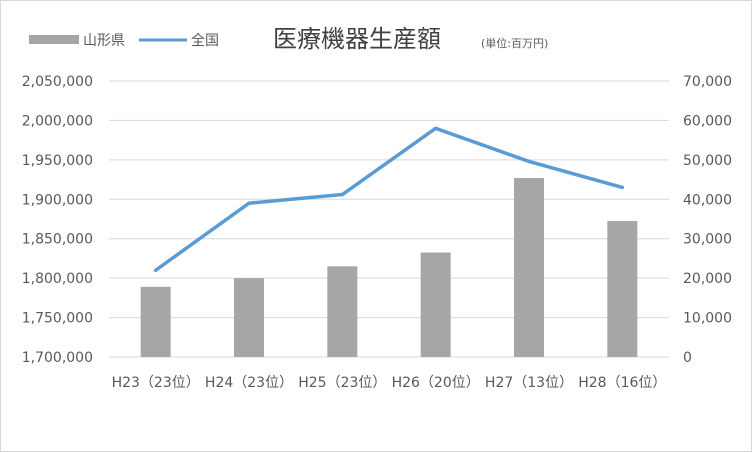 This screenshot has width=752, height=453. I want to click on legend: 山形県 全国, so click(124, 40).